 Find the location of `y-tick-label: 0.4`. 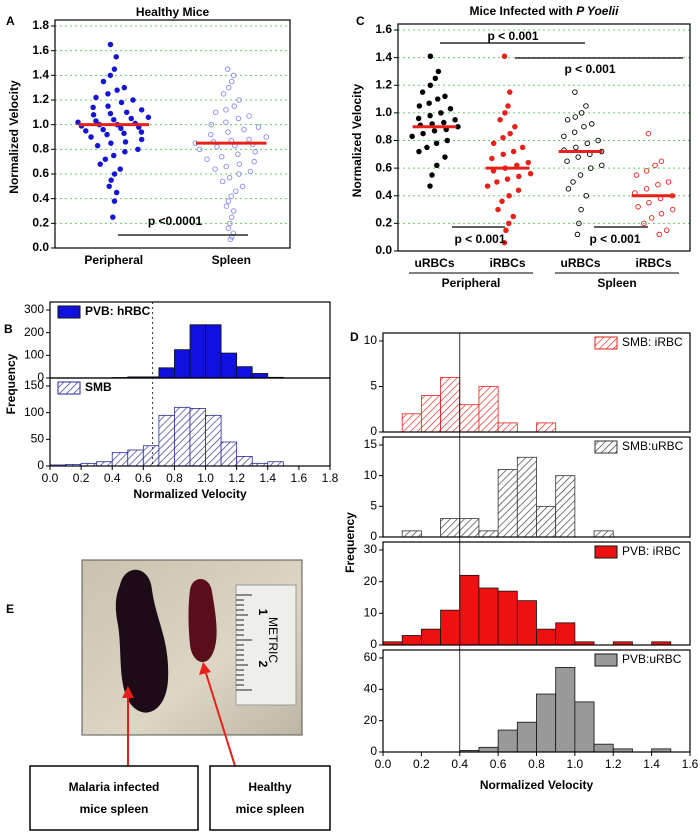

y-tick-label: 0.4 is located at coordinates (383, 195).